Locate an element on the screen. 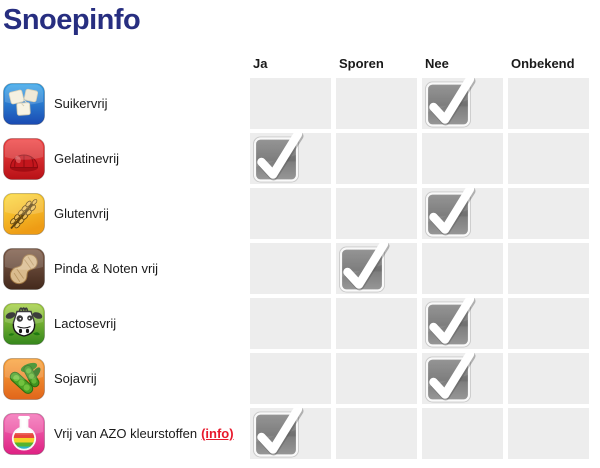  peanut-icon is located at coordinates (24, 268).